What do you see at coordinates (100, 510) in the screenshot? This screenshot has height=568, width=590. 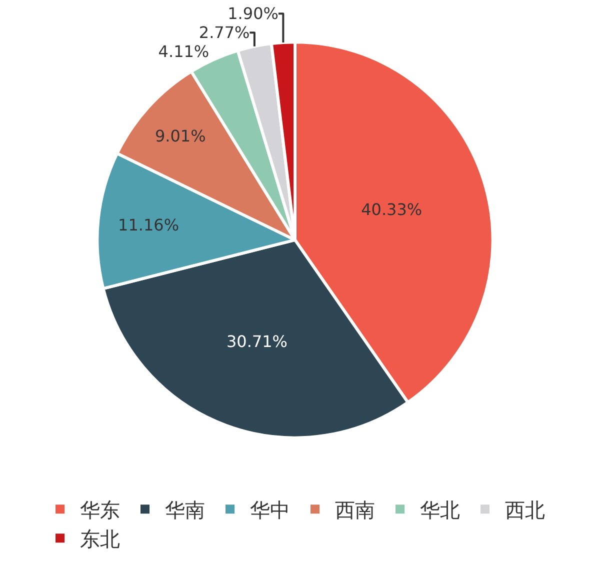 I see `legend-label: 华东` at bounding box center [100, 510].